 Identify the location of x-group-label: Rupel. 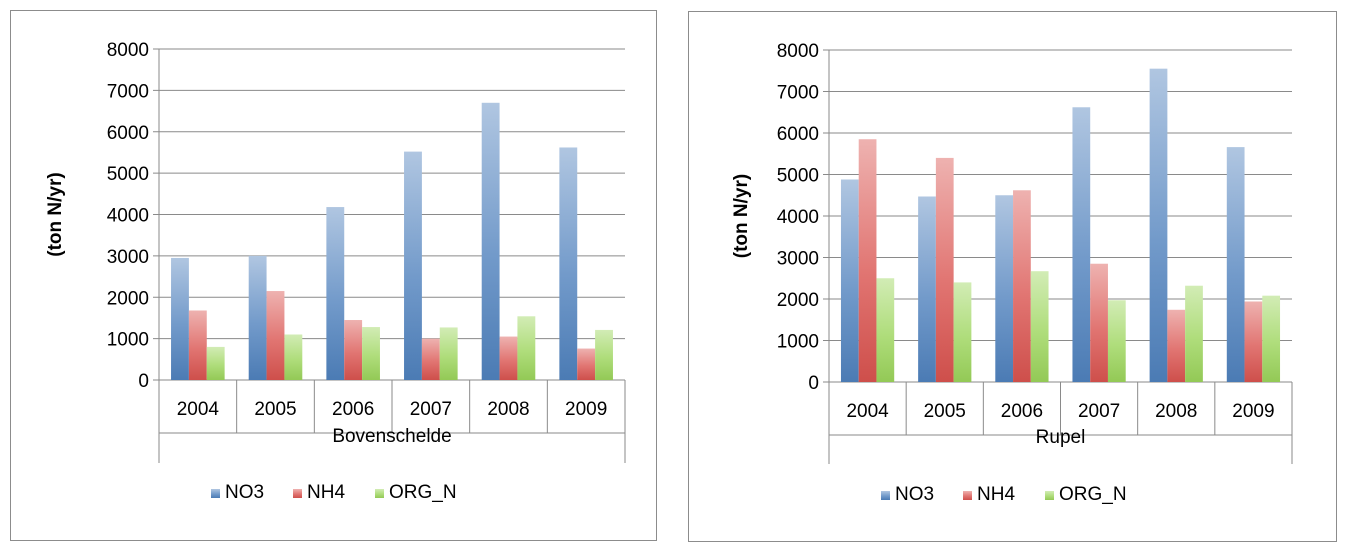
(1061, 437).